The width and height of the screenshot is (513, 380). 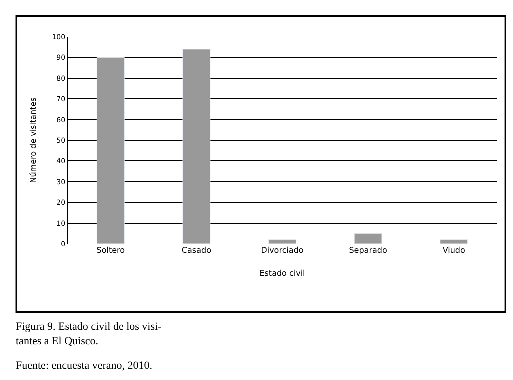 What do you see at coordinates (111, 250) in the screenshot?
I see `x-tick-label: Soltero` at bounding box center [111, 250].